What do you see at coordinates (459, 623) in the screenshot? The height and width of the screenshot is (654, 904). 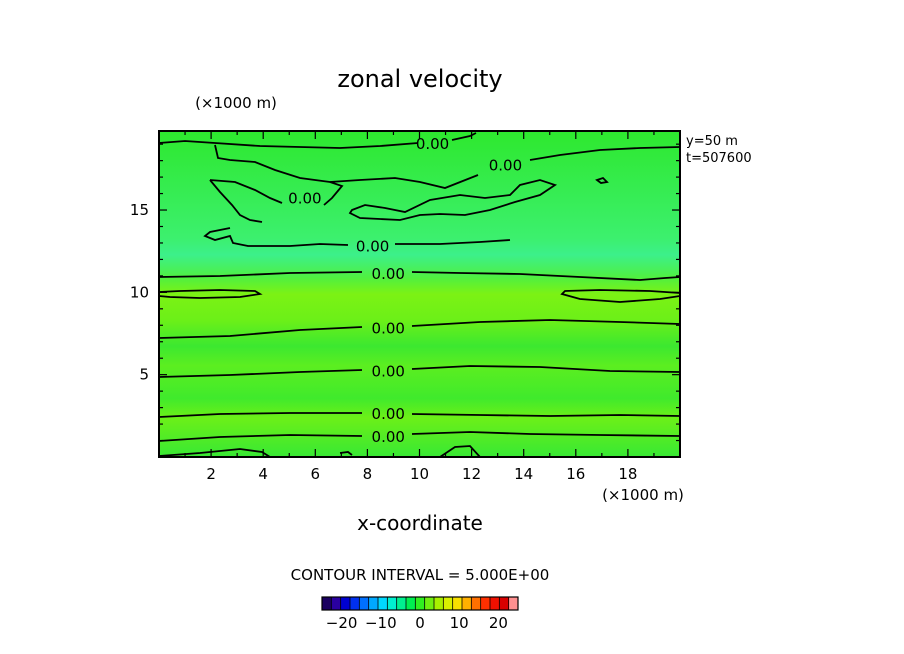 I see `colorbar-tick-label: 10` at bounding box center [459, 623].